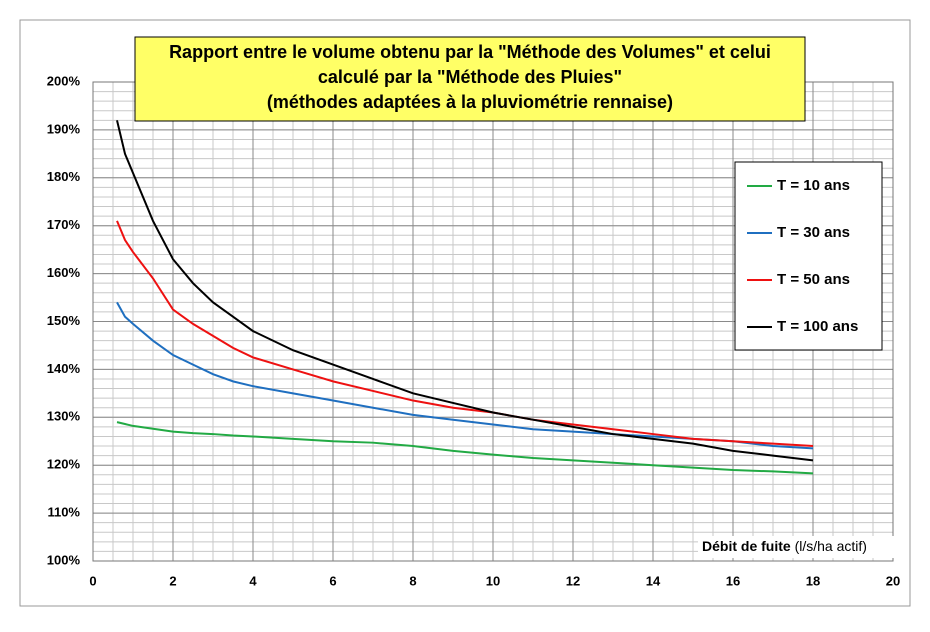  I want to click on x-tick-label: 16, so click(733, 580).